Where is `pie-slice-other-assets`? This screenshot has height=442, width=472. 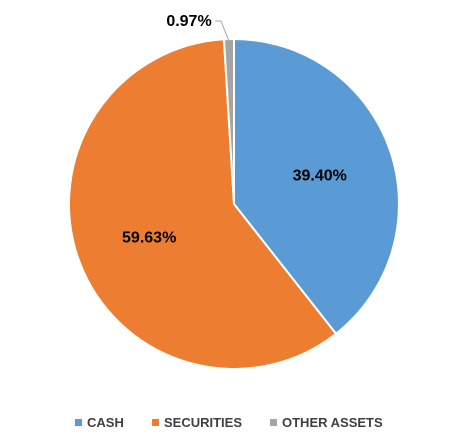
pie-slice-other-assets is located at coordinates (228, 121).